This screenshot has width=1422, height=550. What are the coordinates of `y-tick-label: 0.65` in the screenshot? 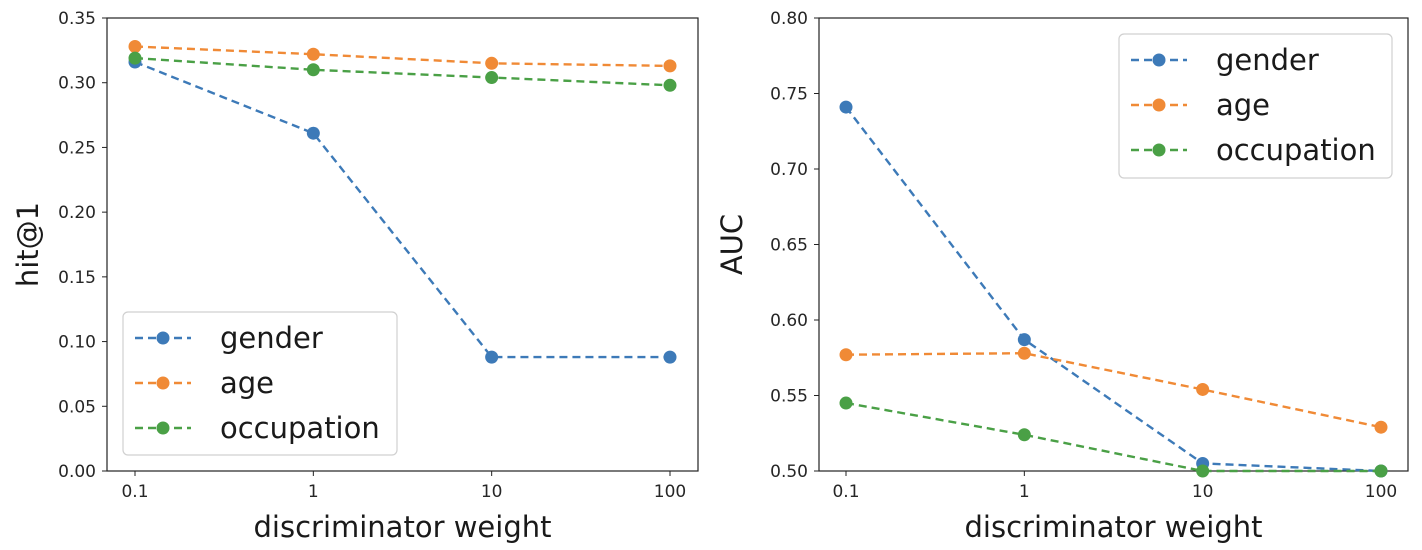 It's located at (789, 246).